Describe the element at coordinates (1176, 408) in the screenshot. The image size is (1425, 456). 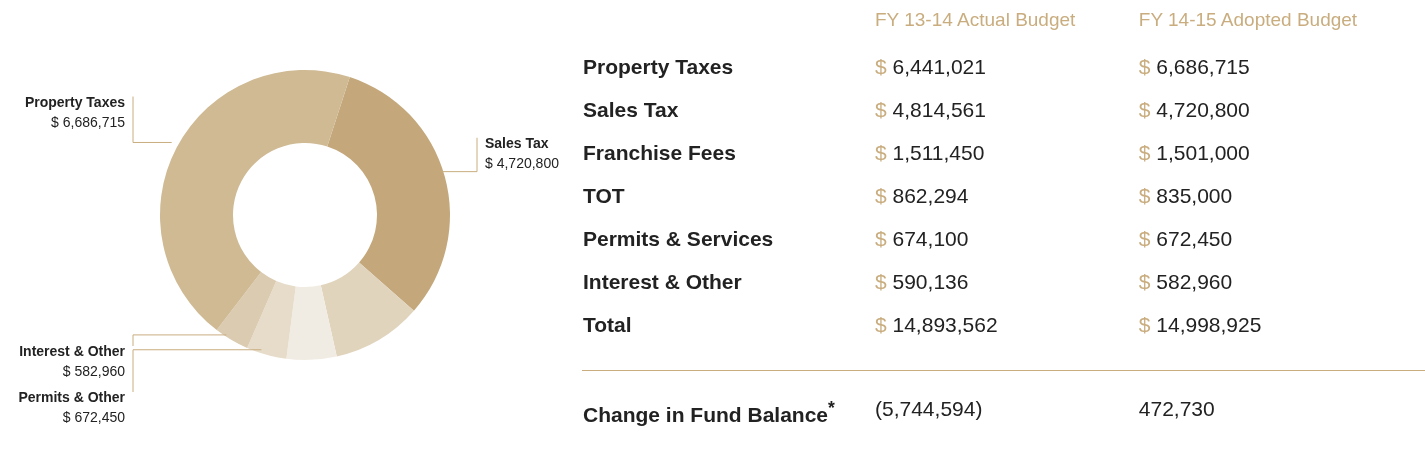
I see `data-label: 472,730` at that location.